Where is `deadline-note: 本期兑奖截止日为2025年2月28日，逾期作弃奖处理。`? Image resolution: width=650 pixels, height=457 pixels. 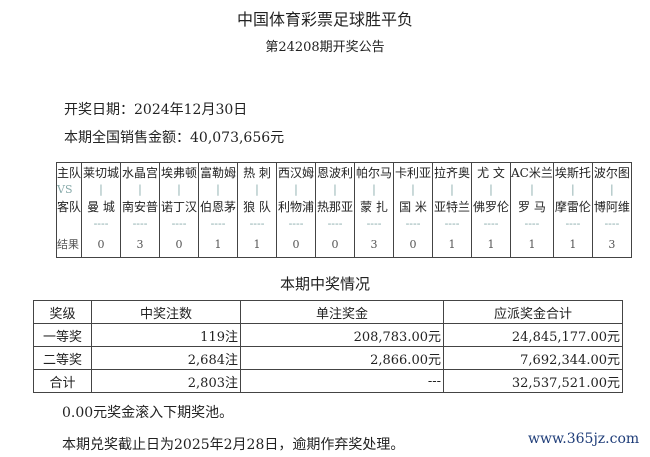
deadline-note: 本期兑奖截止日为2025年2月28日，逾期作弃奖处理。 is located at coordinates (233, 445).